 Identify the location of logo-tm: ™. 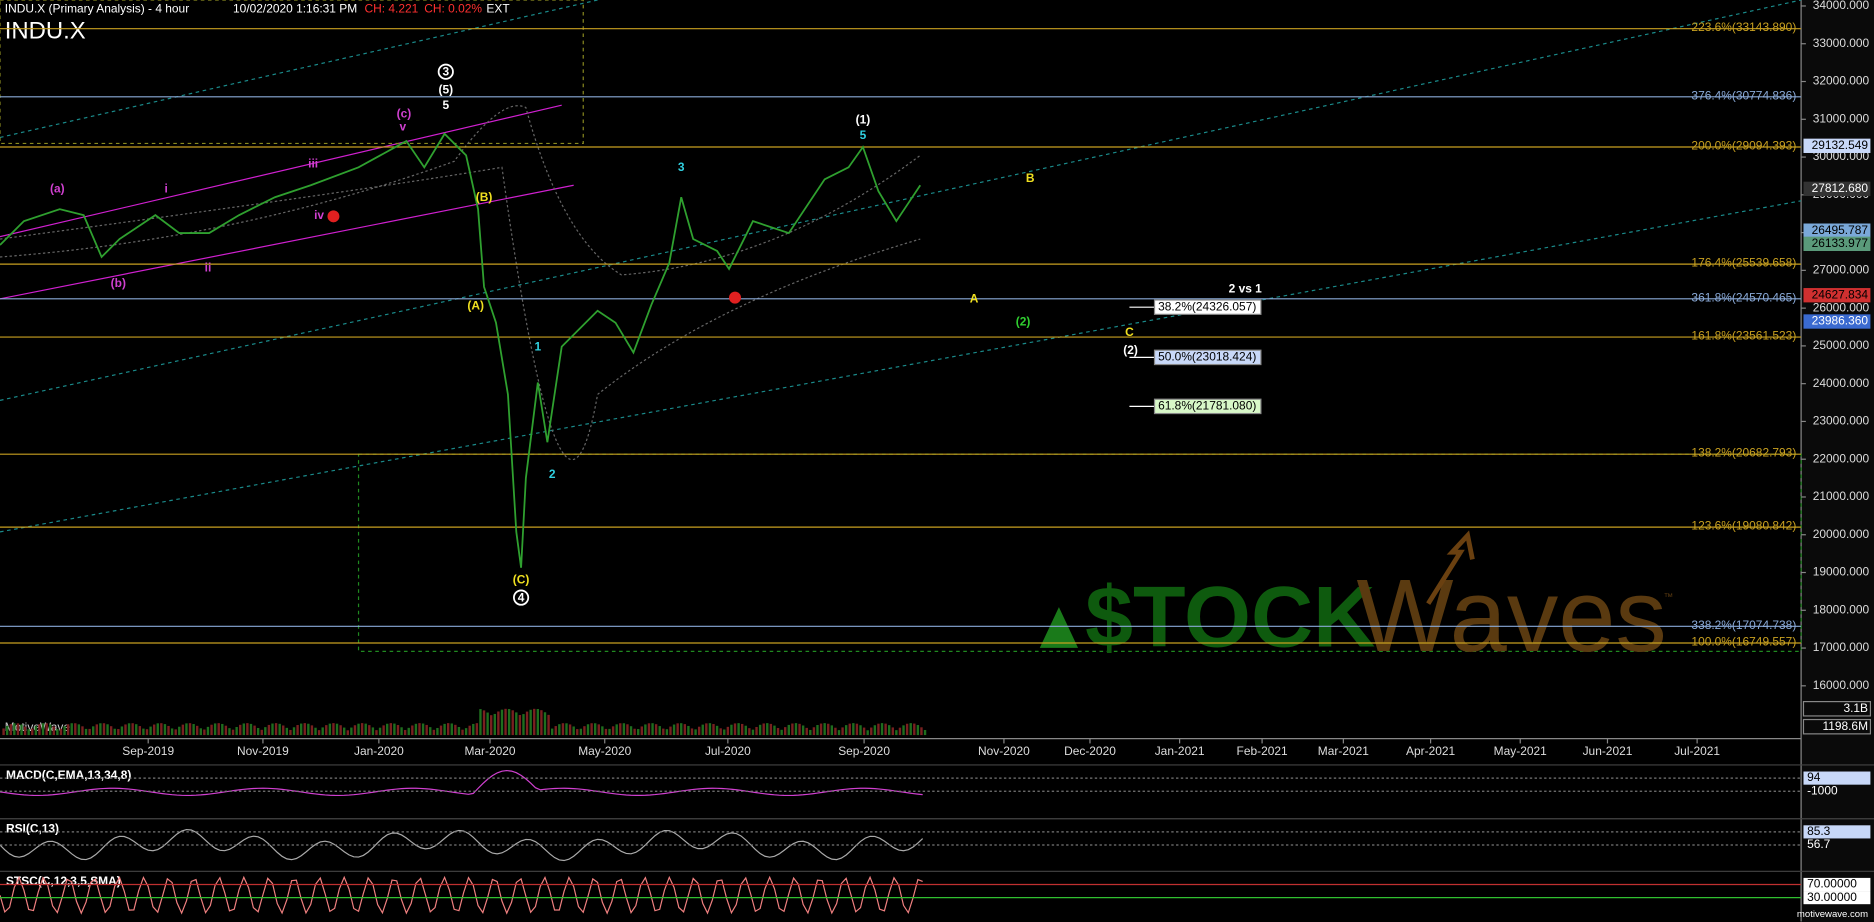
(1669, 597).